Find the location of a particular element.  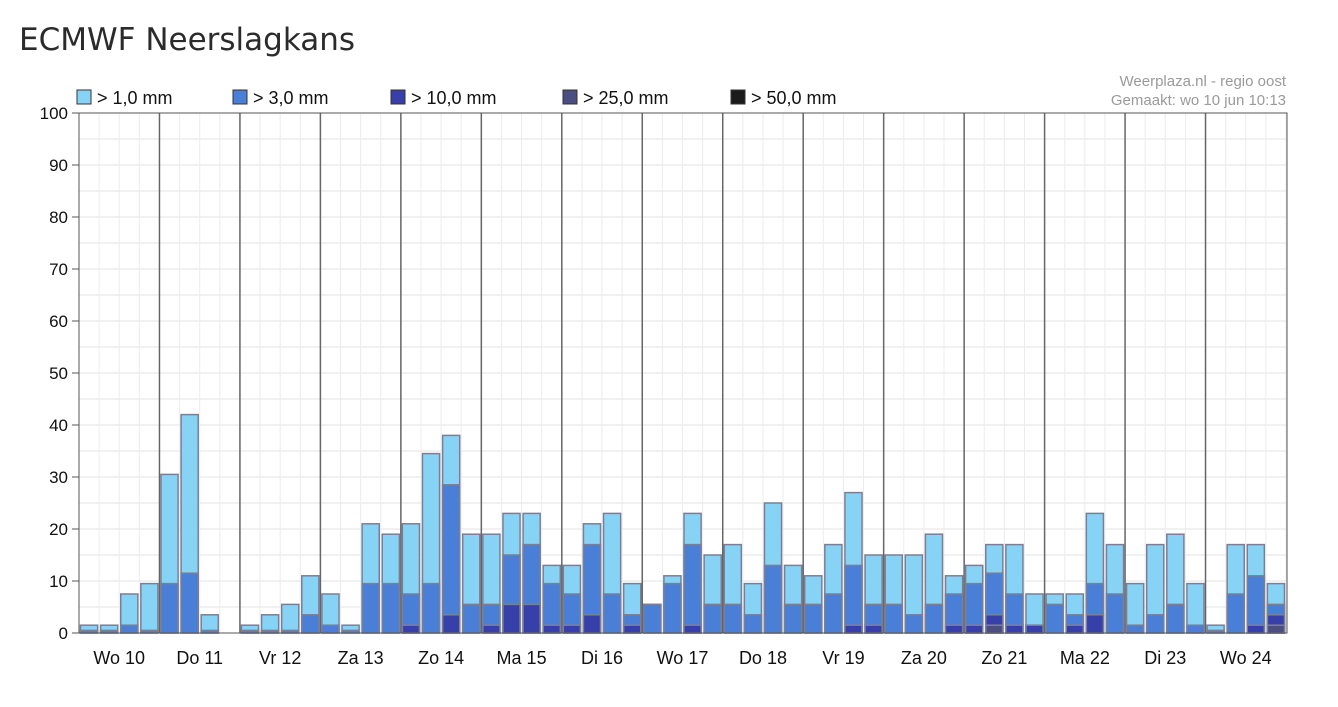

x-day-label: Wo 10 is located at coordinates (119, 658).